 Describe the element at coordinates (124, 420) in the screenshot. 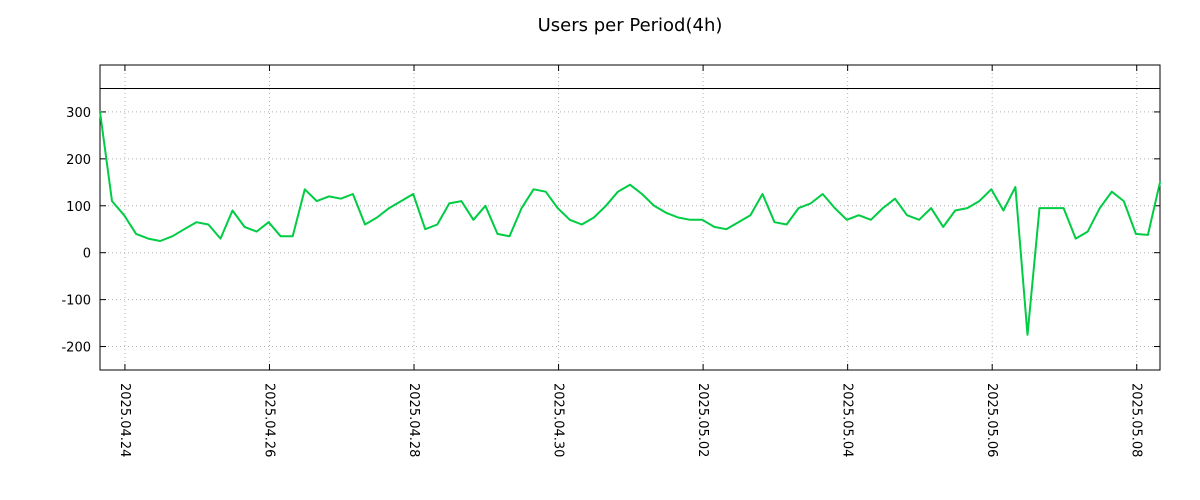

I see `x-tick-label: 2025.04.24` at that location.